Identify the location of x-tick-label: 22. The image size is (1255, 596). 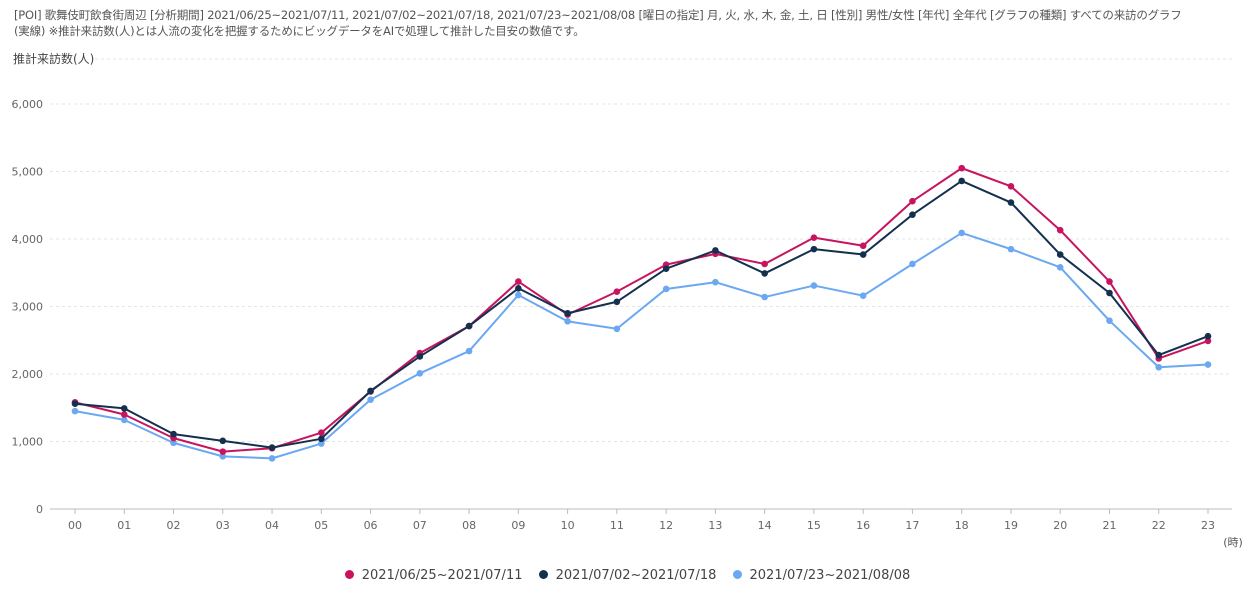
(1159, 525).